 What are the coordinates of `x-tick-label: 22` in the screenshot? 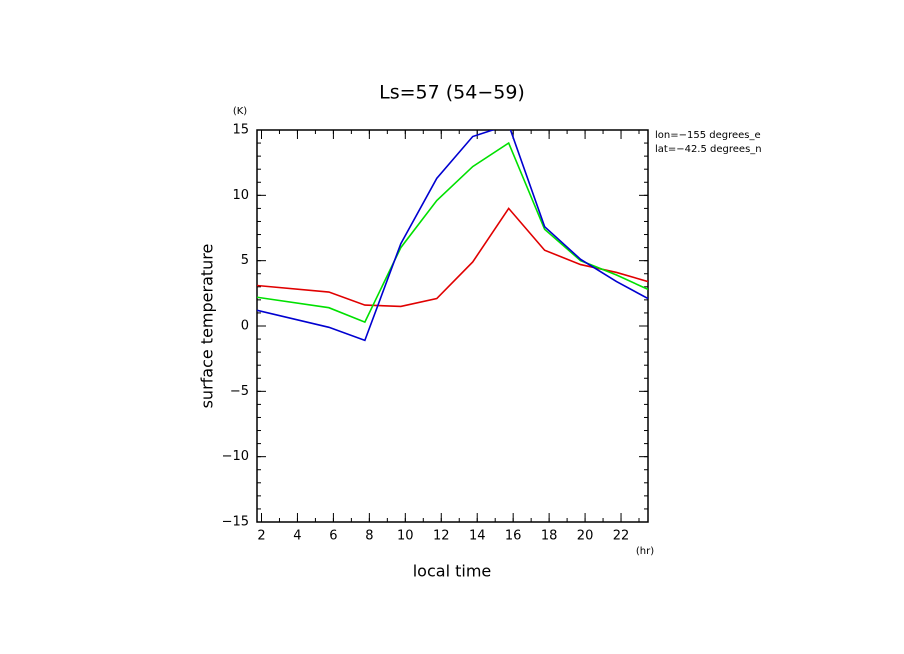 It's located at (621, 536).